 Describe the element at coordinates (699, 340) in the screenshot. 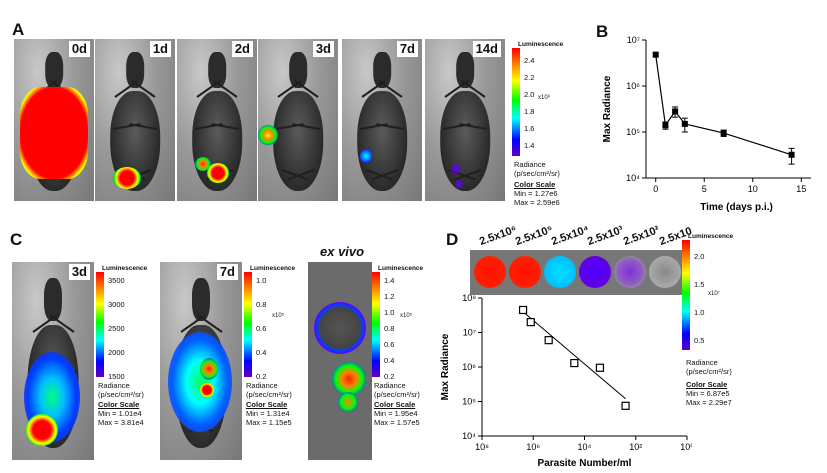

I see `colorbar-tick: 0.5` at that location.